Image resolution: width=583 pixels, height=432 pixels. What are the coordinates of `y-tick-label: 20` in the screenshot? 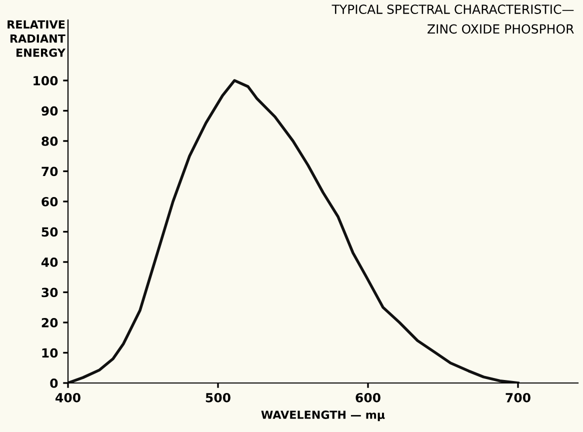 It's located at (50, 323).